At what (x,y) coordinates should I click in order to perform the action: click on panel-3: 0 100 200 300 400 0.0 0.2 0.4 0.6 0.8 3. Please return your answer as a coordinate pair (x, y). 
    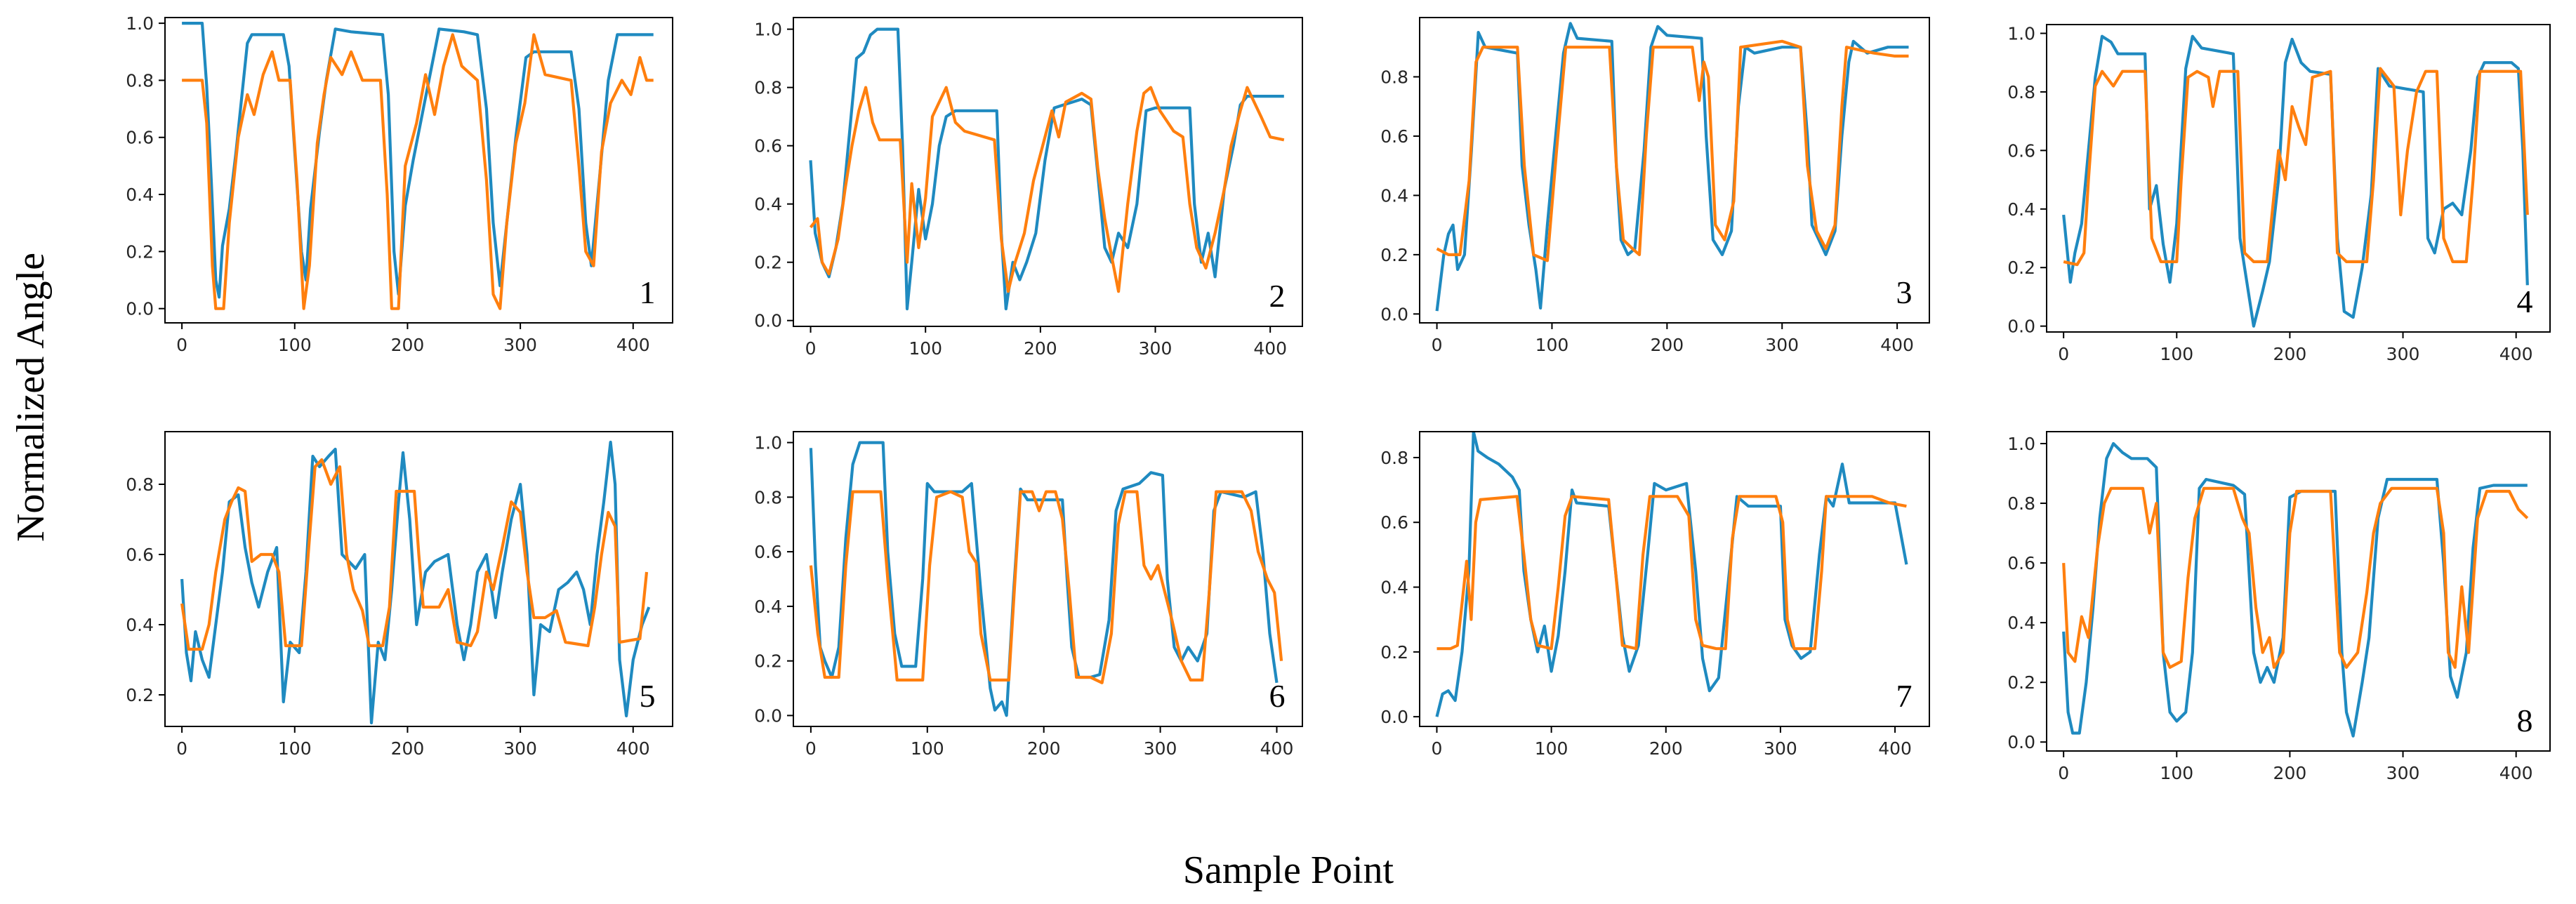
    Looking at the image, I should click on (1655, 186).